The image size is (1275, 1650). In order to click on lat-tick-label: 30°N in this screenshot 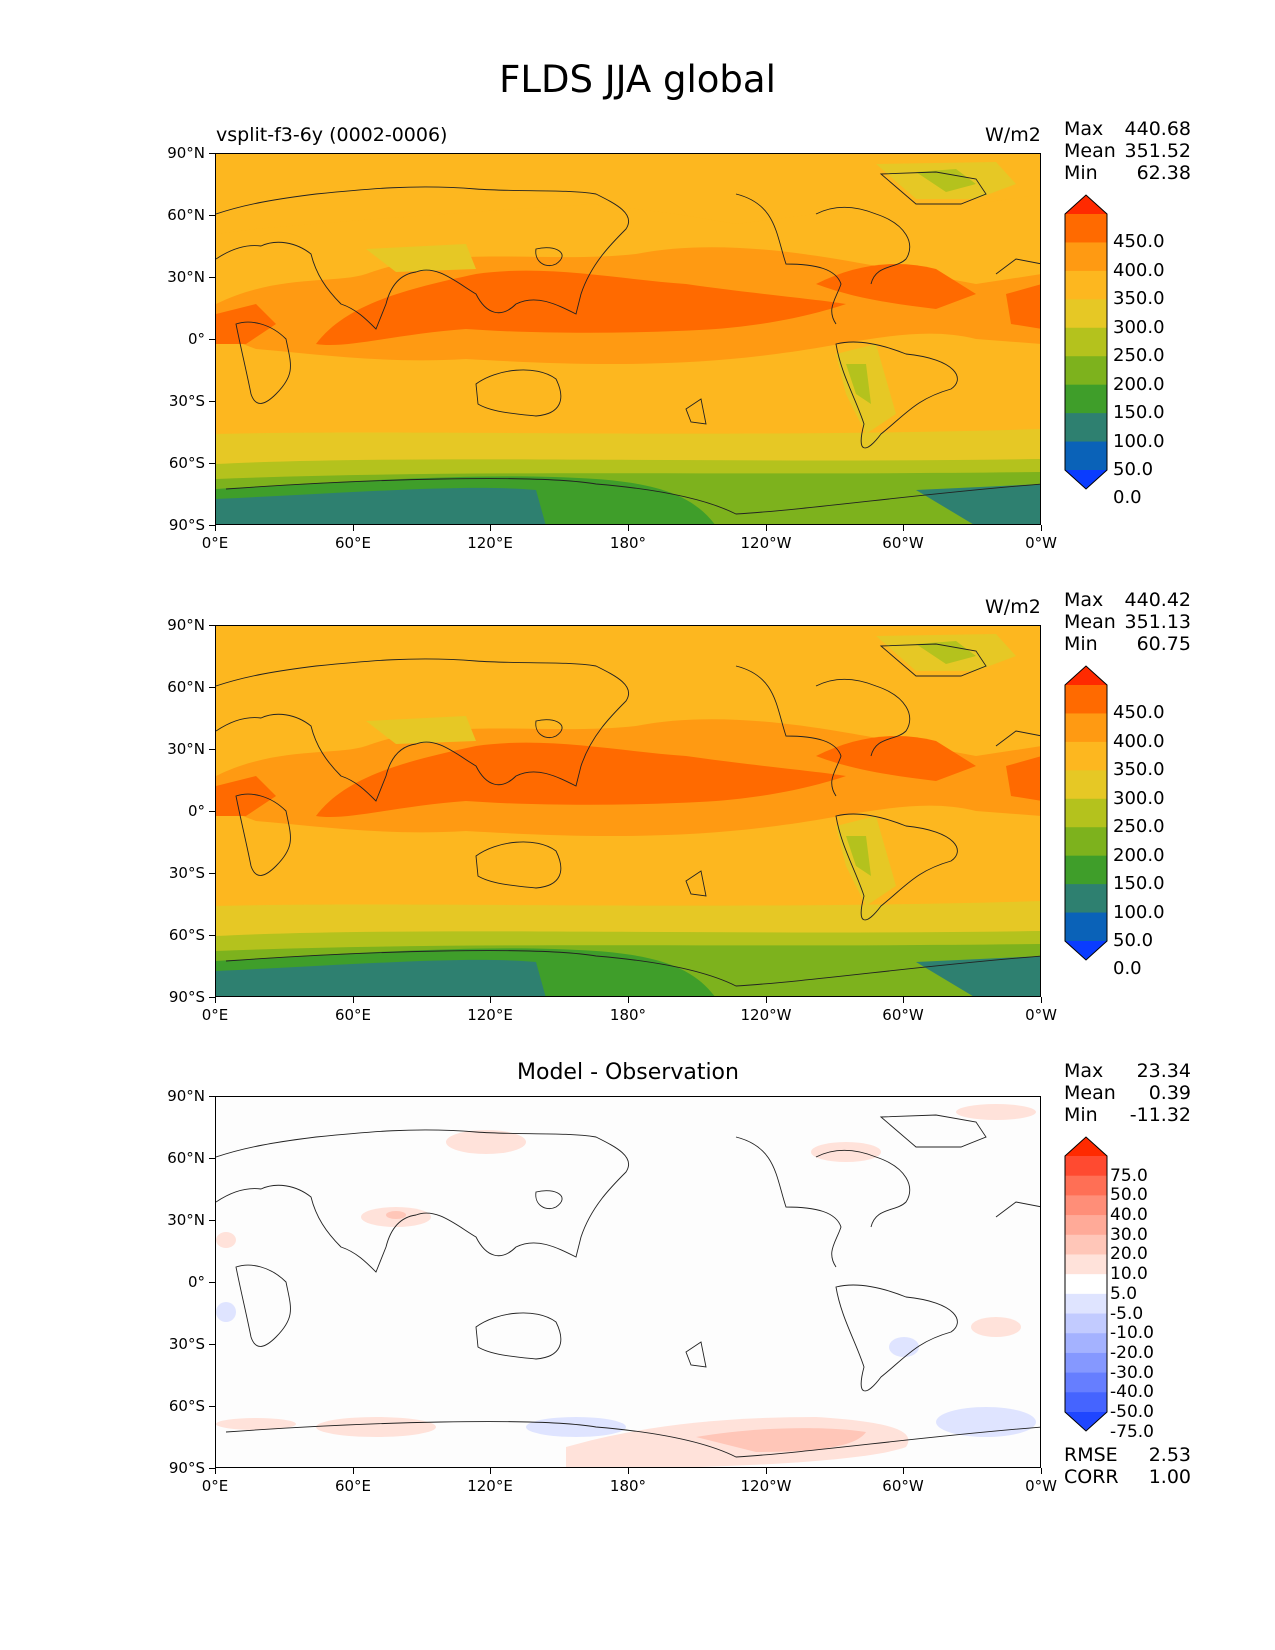, I will do `click(186, 749)`.